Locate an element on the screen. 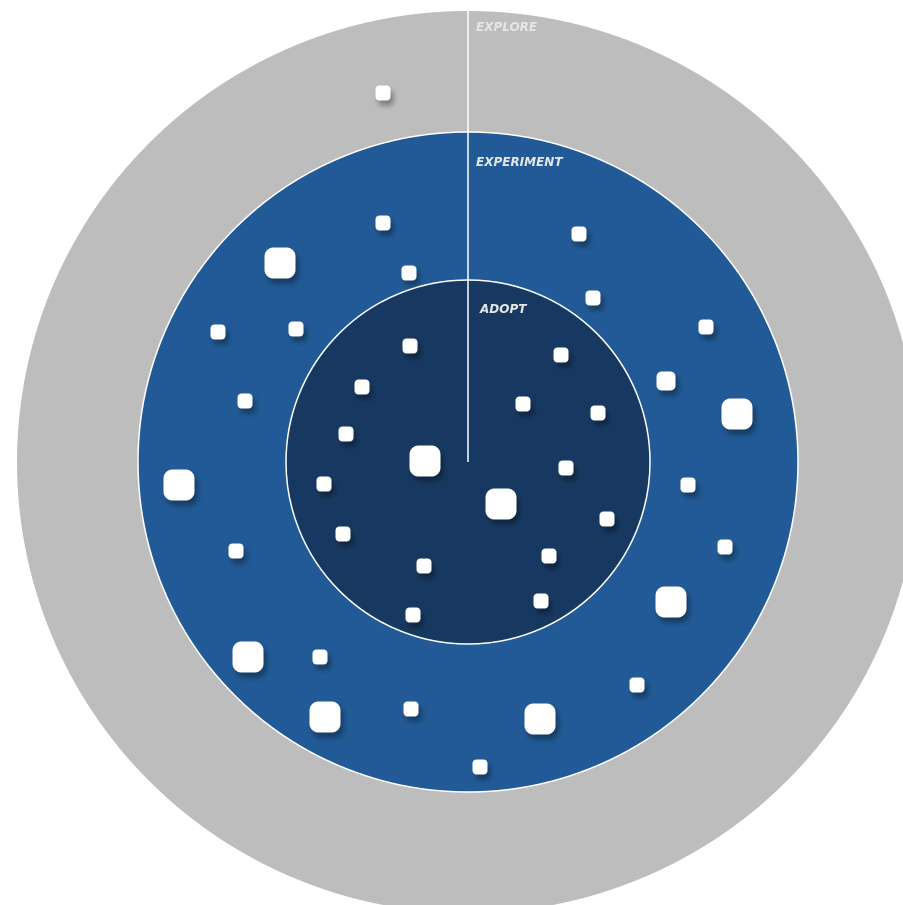 The image size is (903, 905). blip-explore is located at coordinates (383, 93).